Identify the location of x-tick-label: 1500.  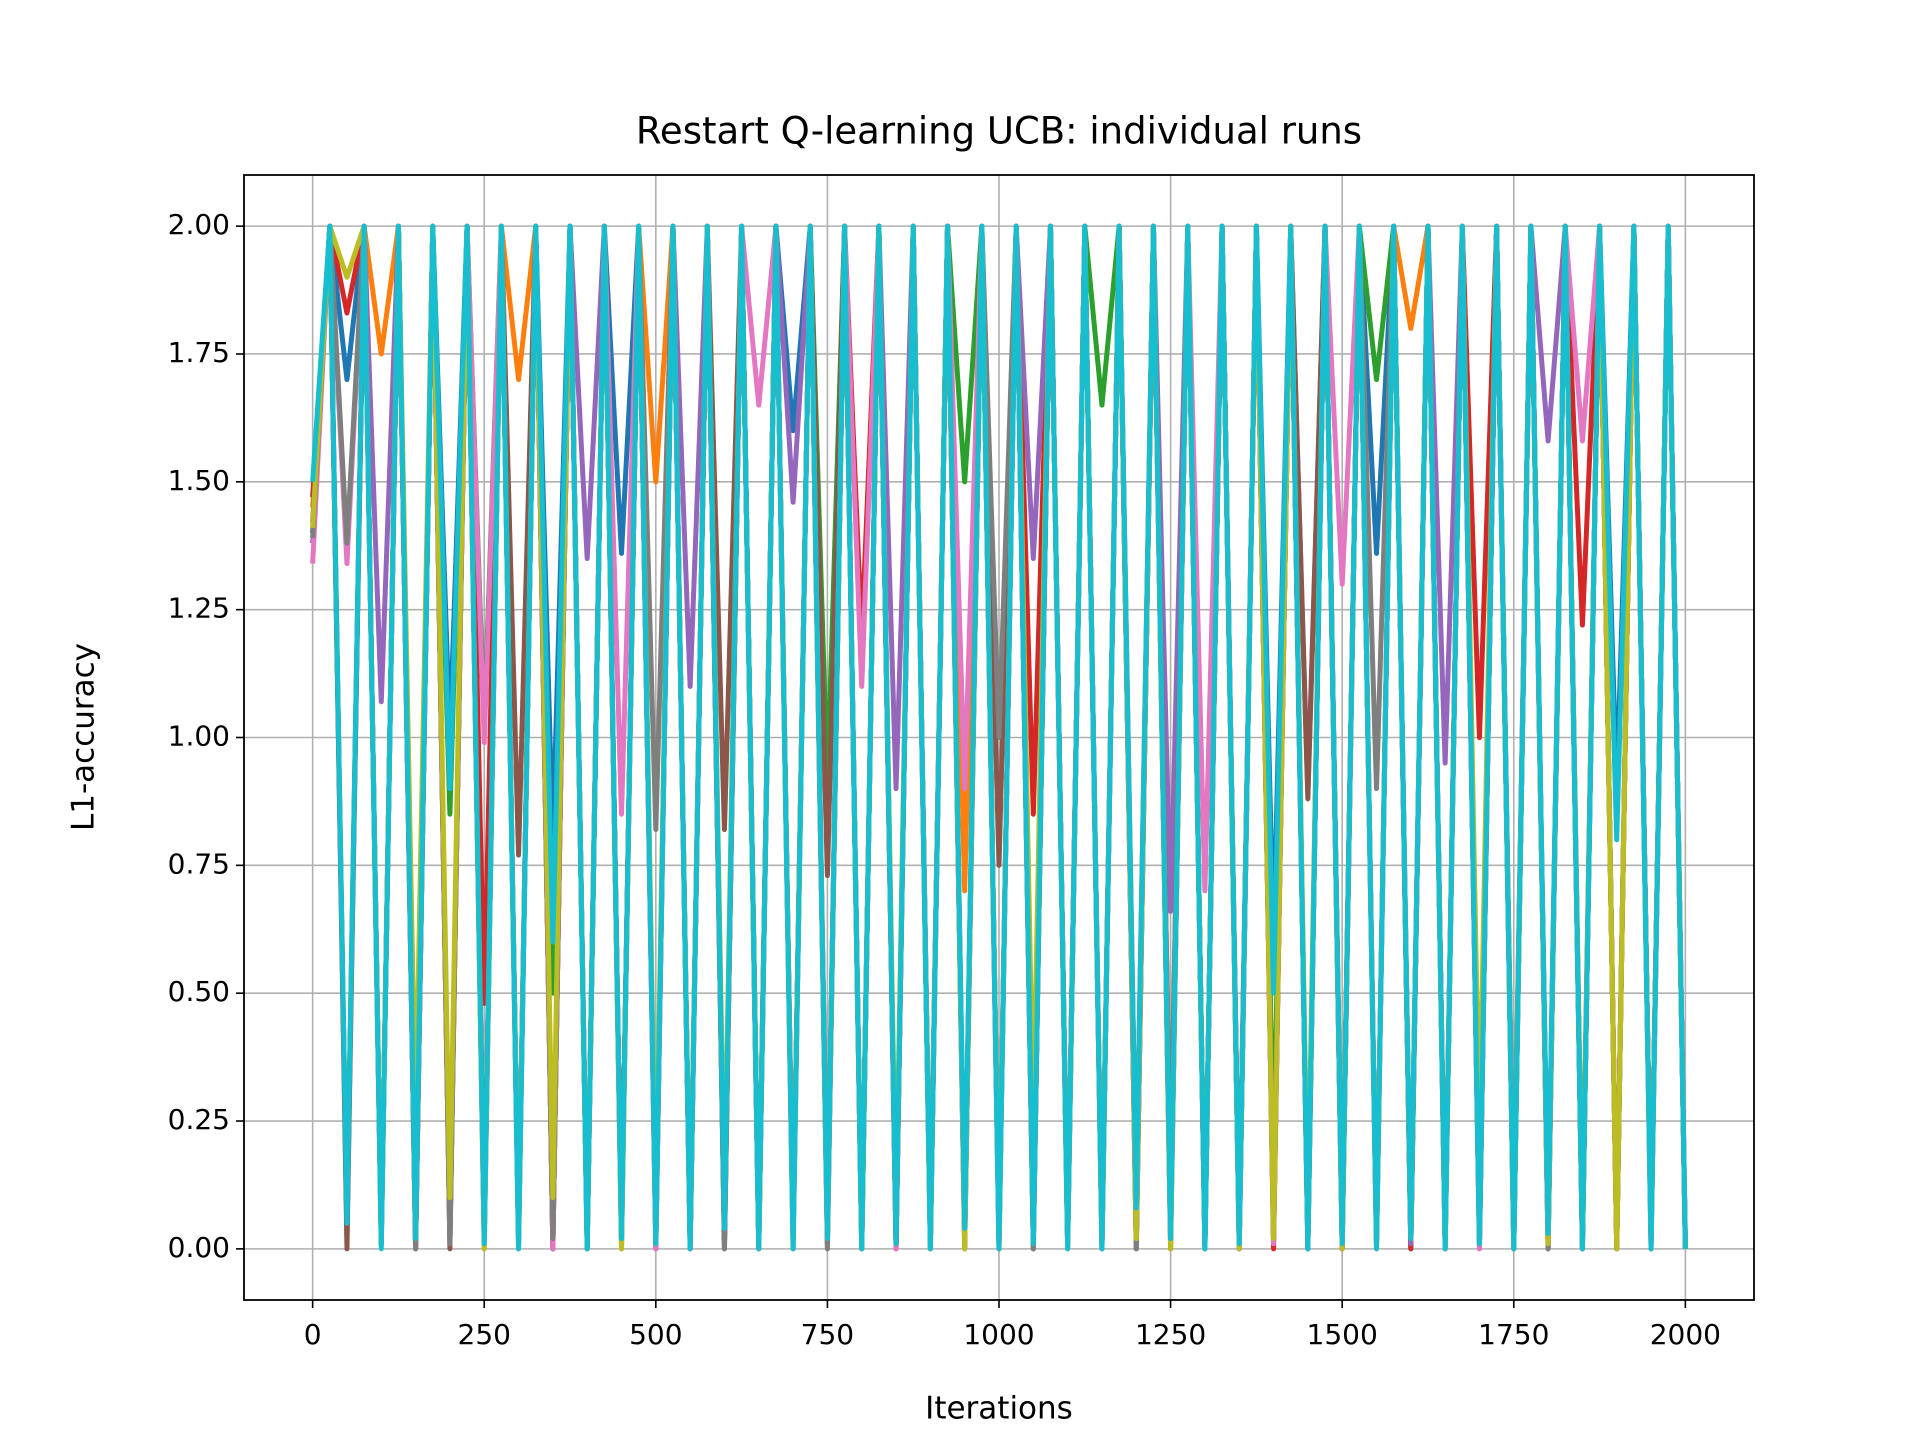
(1342, 1334).